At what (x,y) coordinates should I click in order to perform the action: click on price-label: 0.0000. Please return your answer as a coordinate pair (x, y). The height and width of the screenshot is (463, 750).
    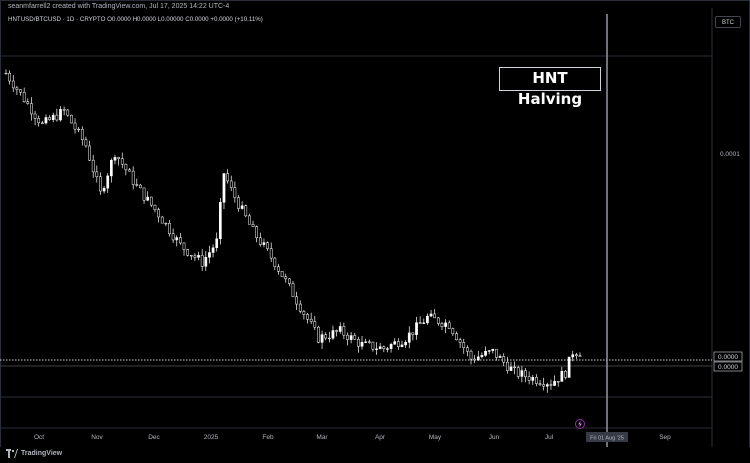
    Looking at the image, I should click on (728, 367).